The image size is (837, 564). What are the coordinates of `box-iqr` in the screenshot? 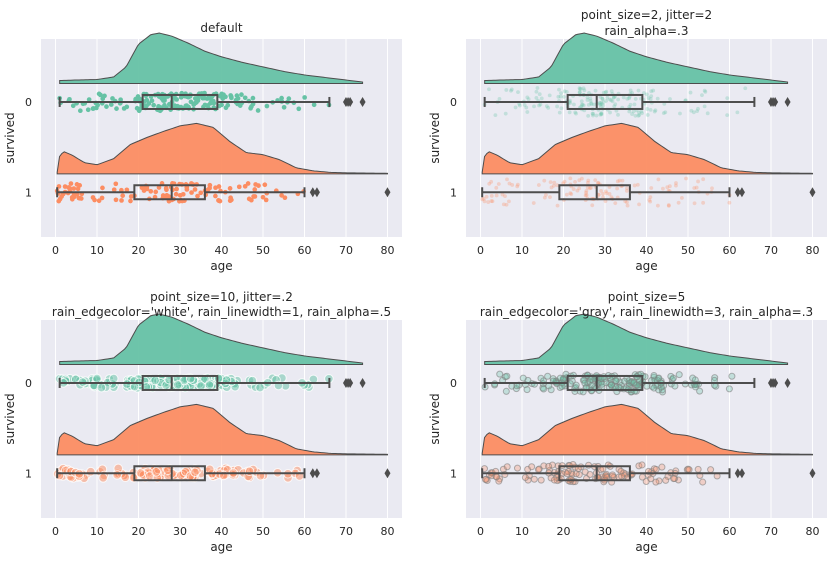 It's located at (605, 101).